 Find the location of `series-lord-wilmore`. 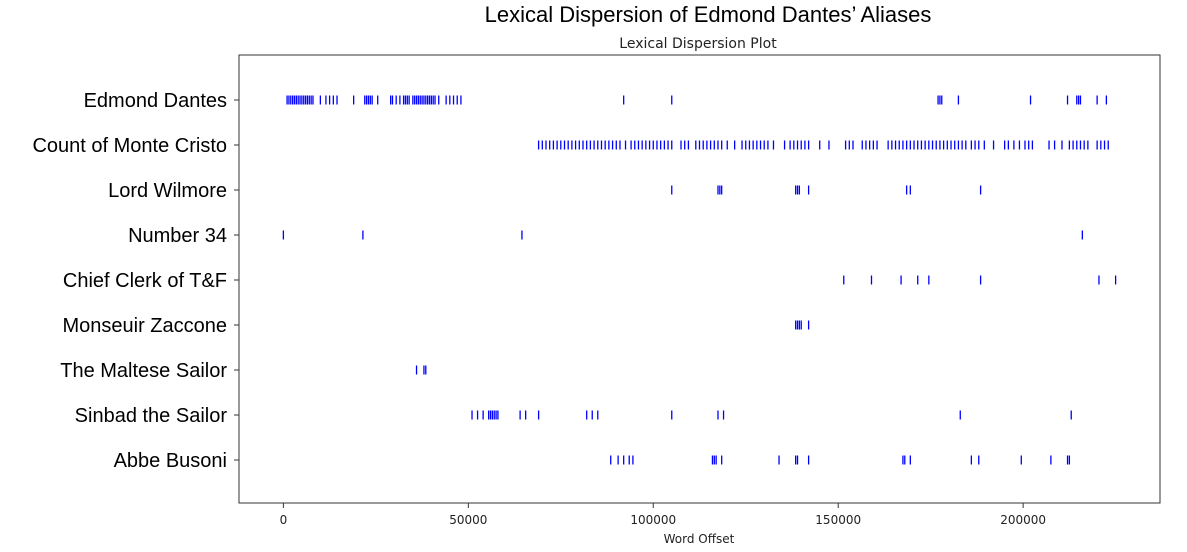

series-lord-wilmore is located at coordinates (826, 190).